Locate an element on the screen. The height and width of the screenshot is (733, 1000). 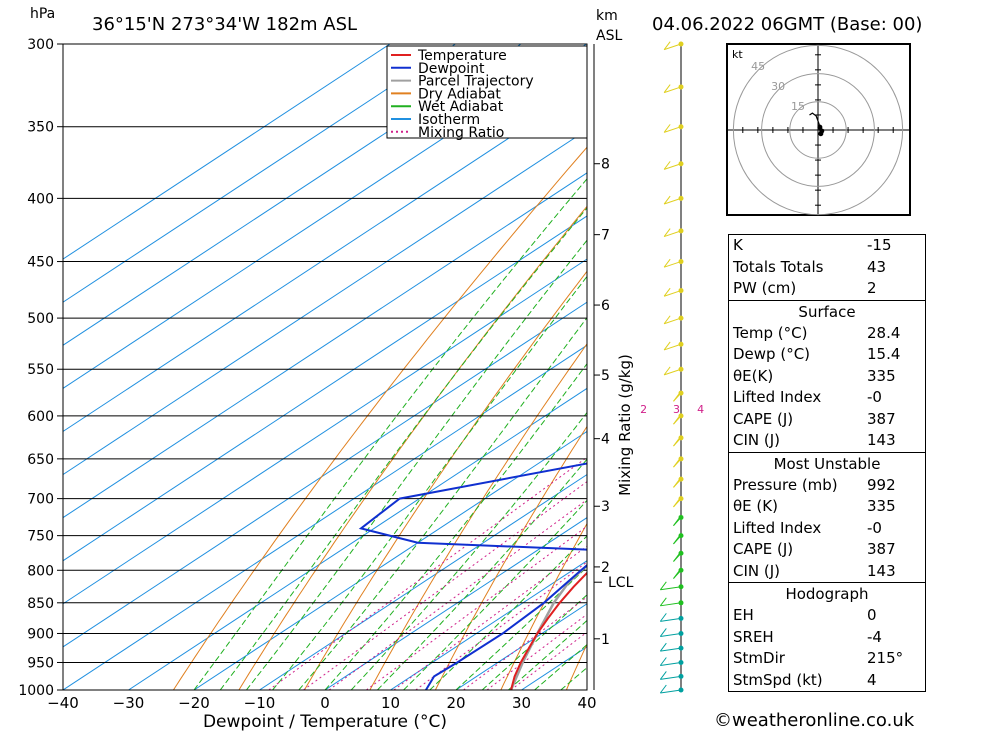
temperature-tick-label: 30 is located at coordinates (521, 703).